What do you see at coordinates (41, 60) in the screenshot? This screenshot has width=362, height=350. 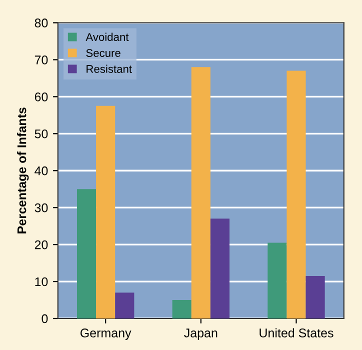 I see `y-tick-label: 70` at bounding box center [41, 60].